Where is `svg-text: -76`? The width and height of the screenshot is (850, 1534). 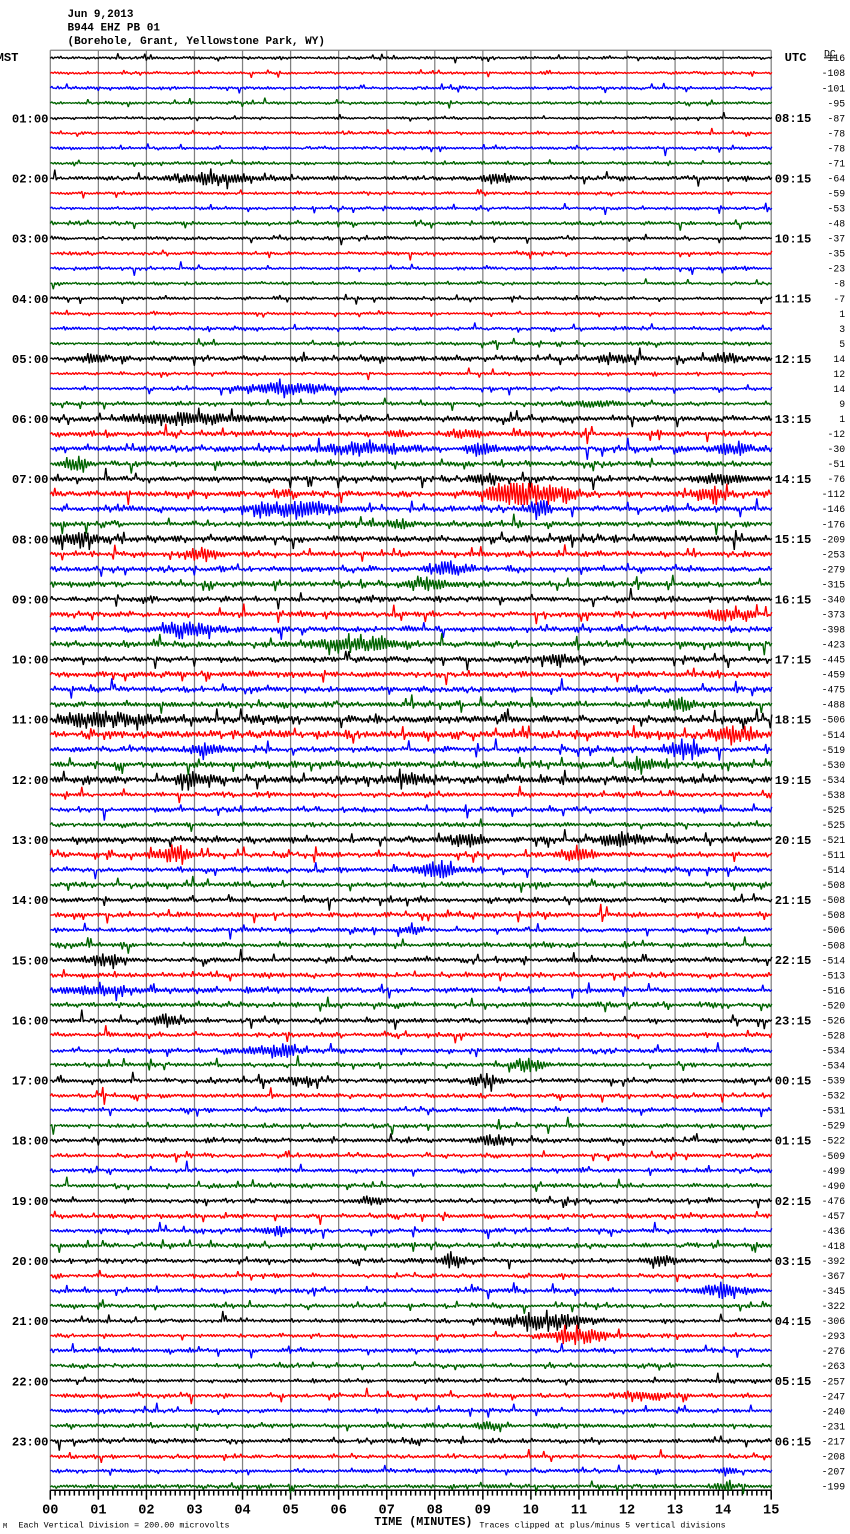 svg-text: -76 is located at coordinates (837, 479).